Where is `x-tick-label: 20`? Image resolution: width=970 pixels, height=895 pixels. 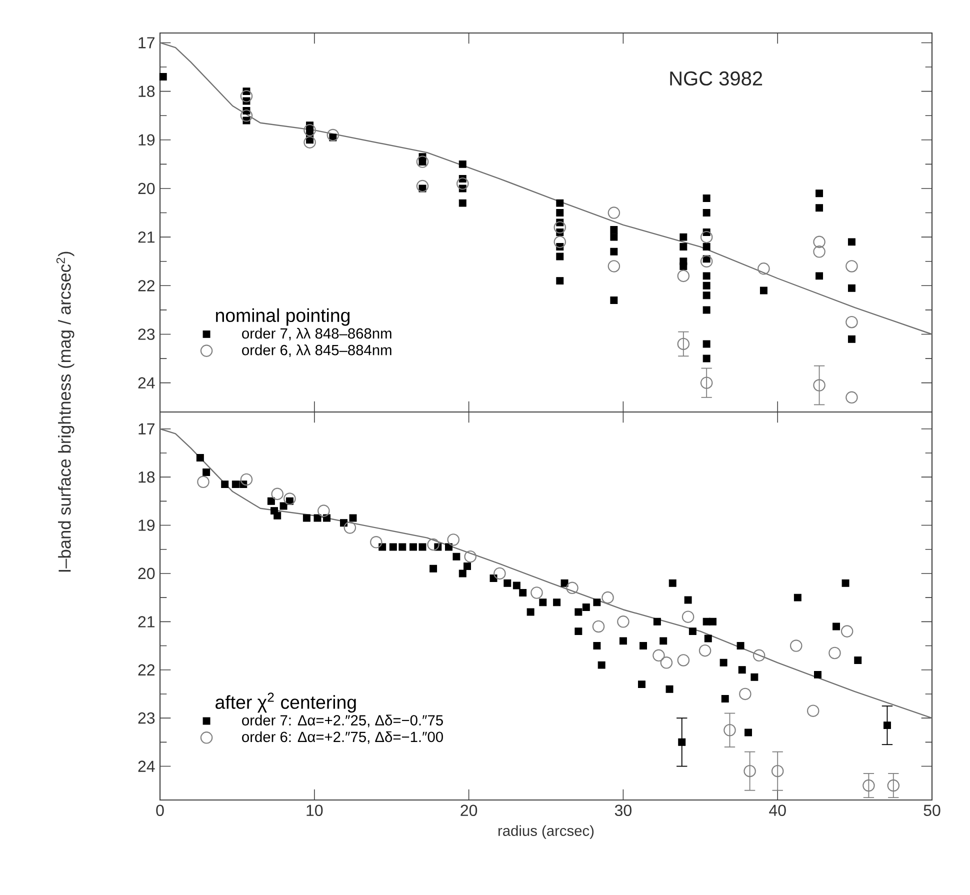 x-tick-label: 20 is located at coordinates (469, 810).